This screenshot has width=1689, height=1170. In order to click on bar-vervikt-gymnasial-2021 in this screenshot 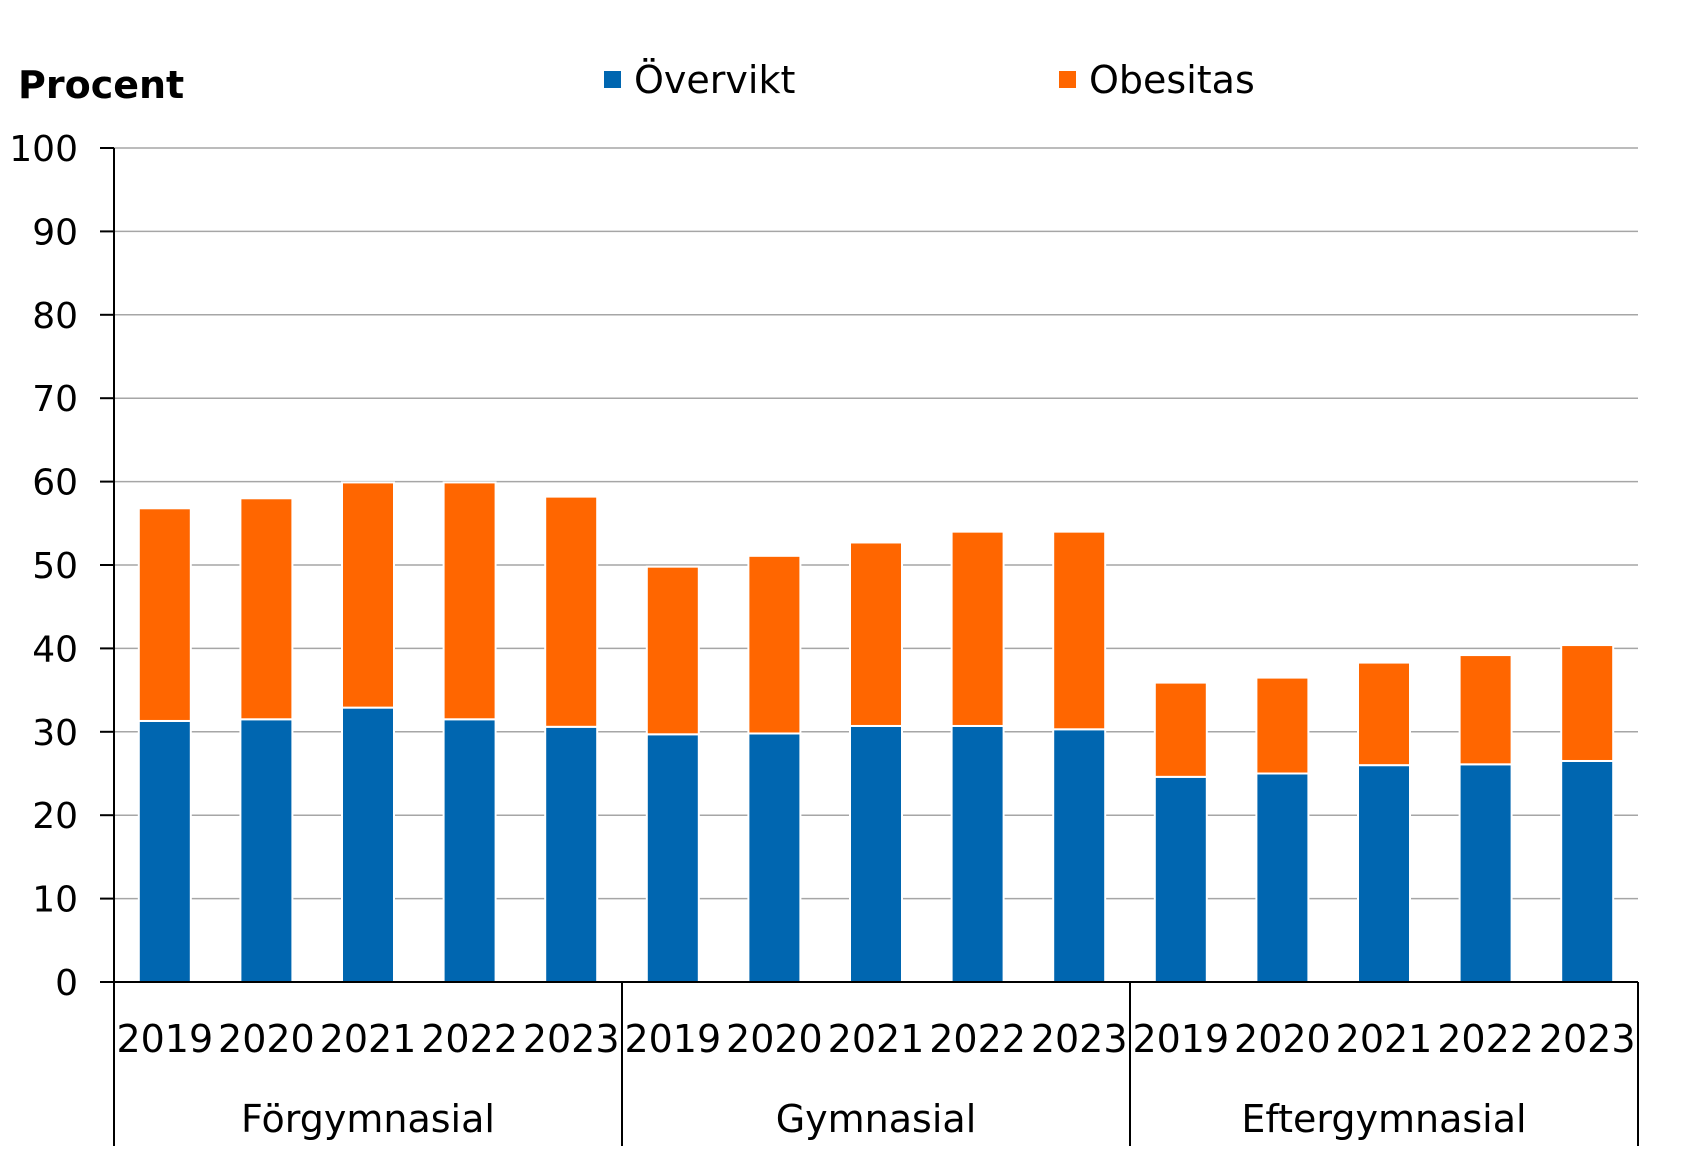, I will do `click(876, 853)`.